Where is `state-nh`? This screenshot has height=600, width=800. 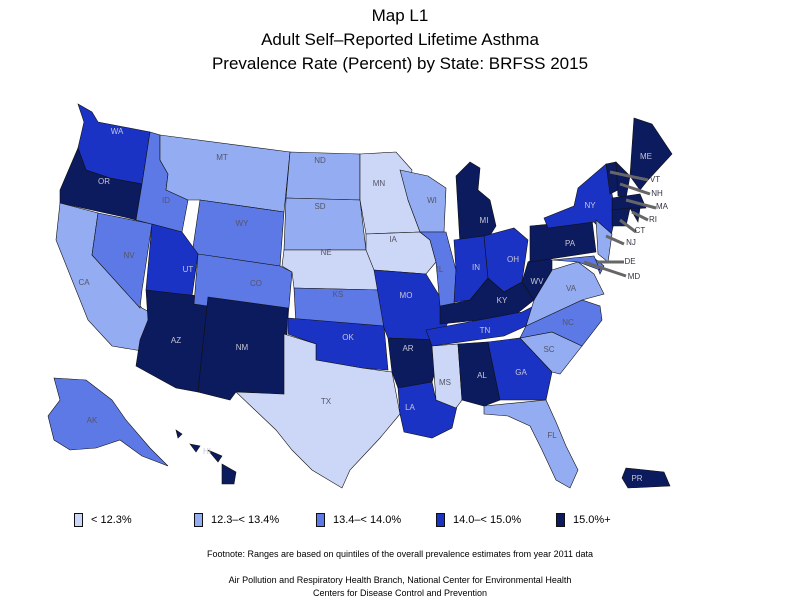
state-nh is located at coordinates (623, 180).